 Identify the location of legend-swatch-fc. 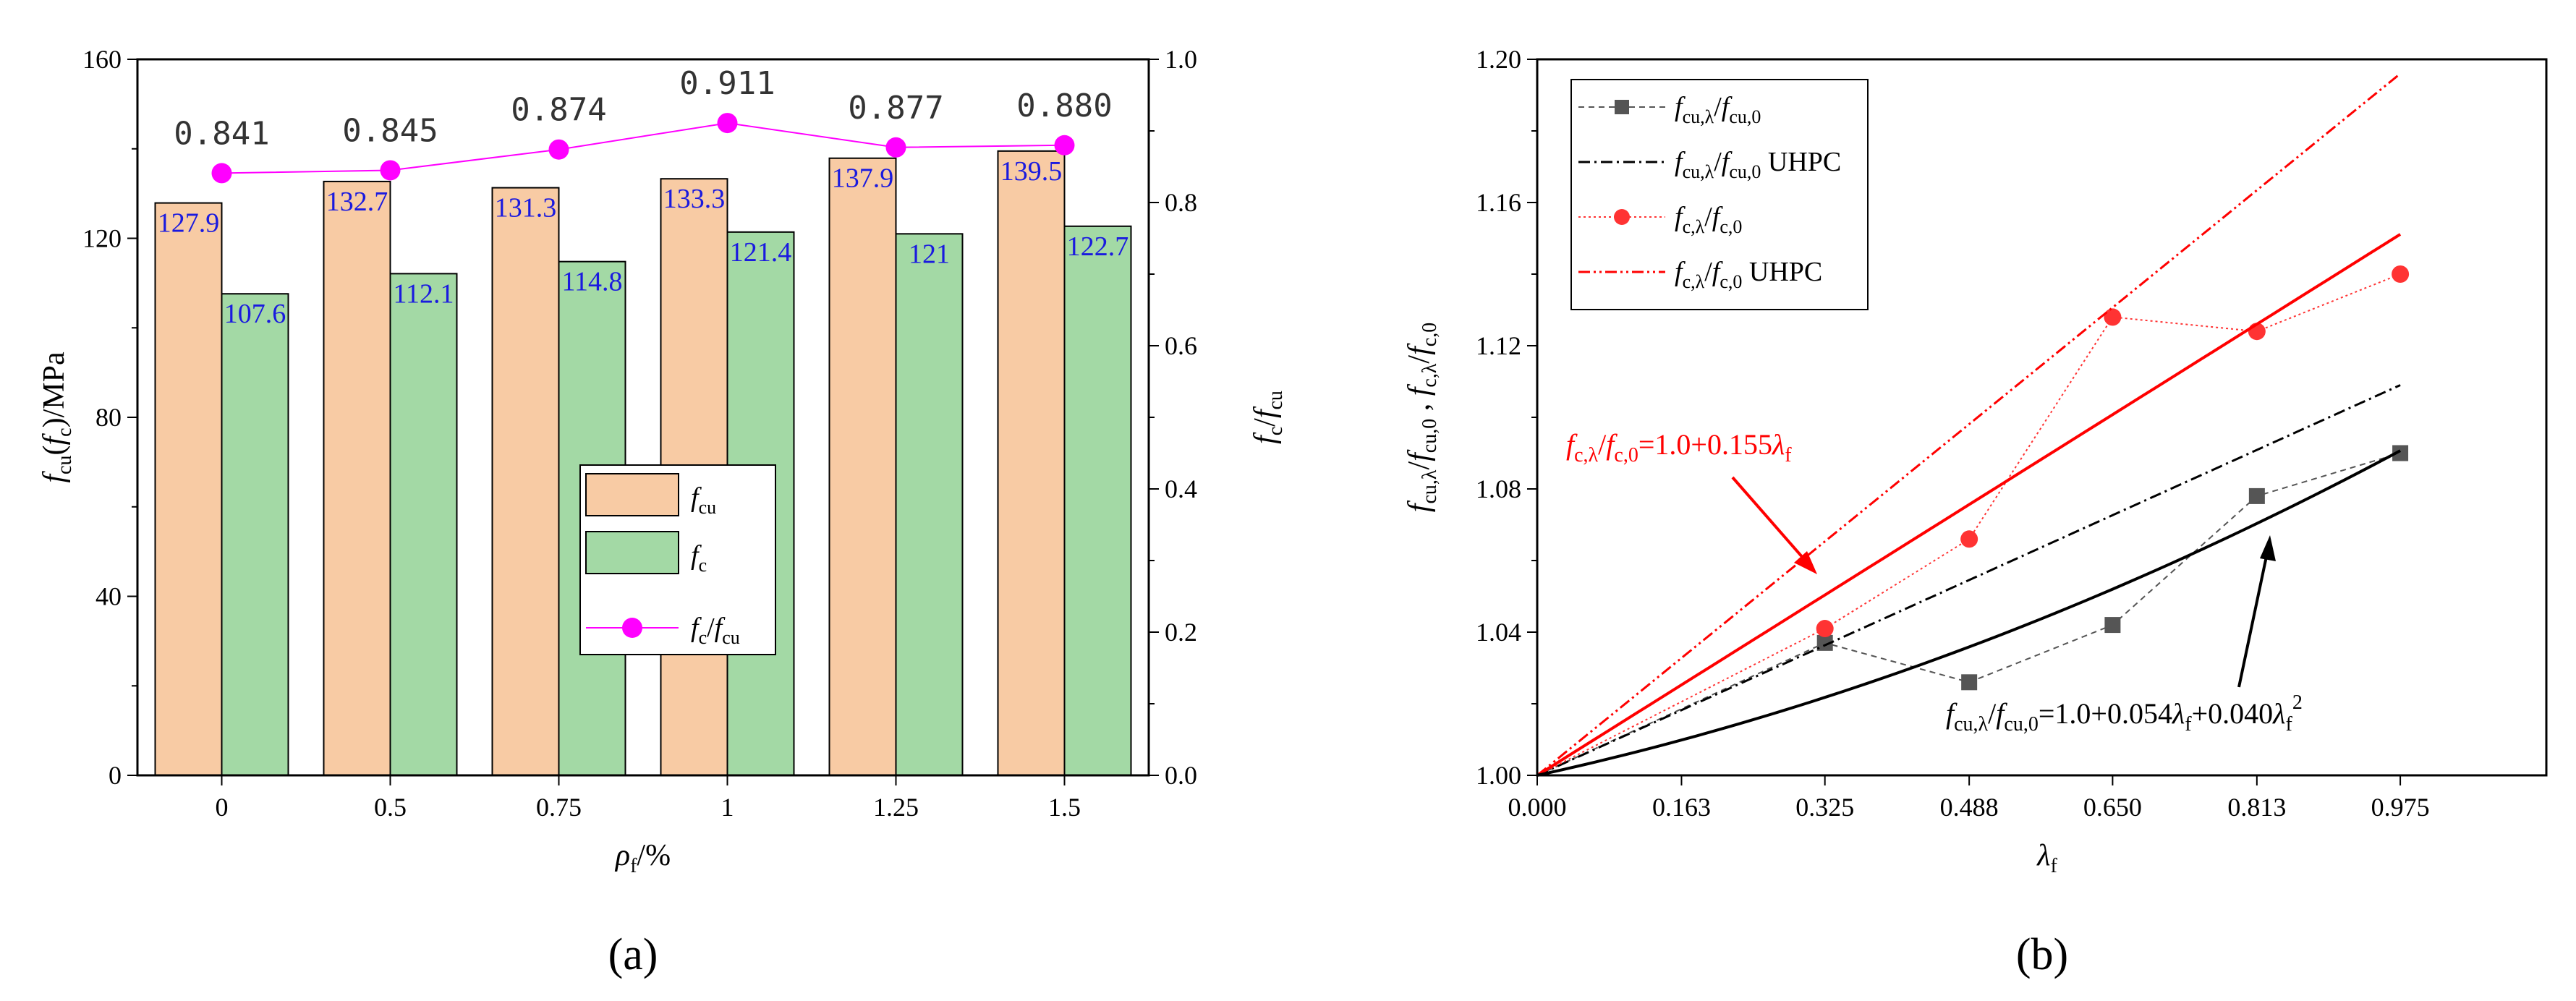
(632, 552).